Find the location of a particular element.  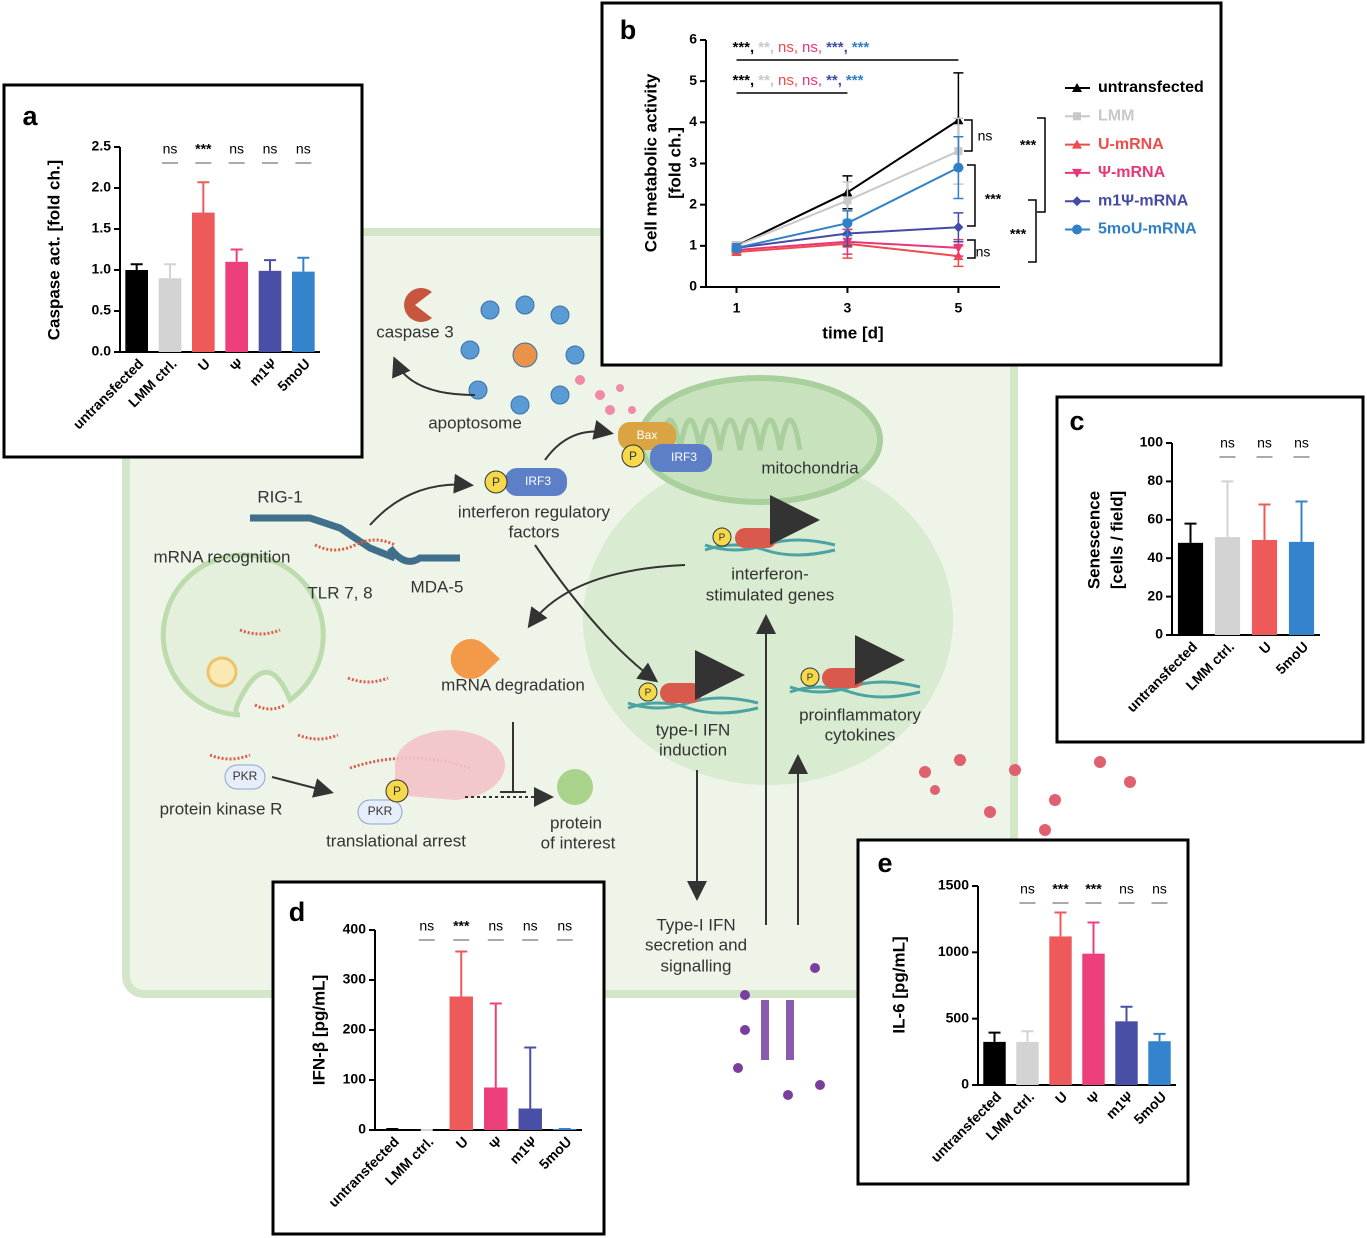

label: proinflammatory is located at coordinates (860, 714).